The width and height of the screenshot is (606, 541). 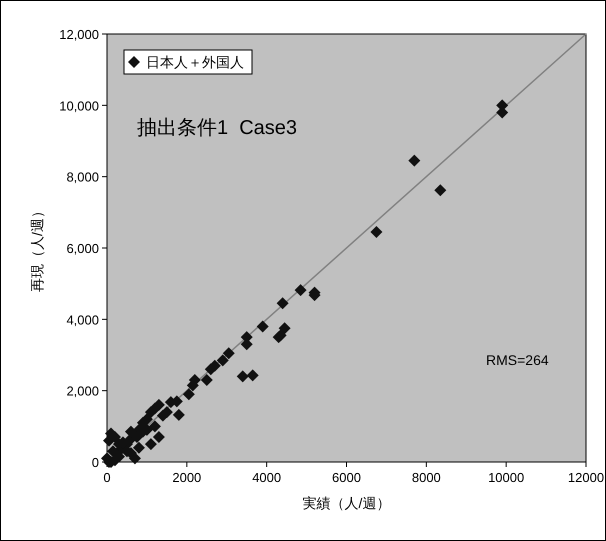 I want to click on y-tick-label: 2,000, so click(x=82, y=391).